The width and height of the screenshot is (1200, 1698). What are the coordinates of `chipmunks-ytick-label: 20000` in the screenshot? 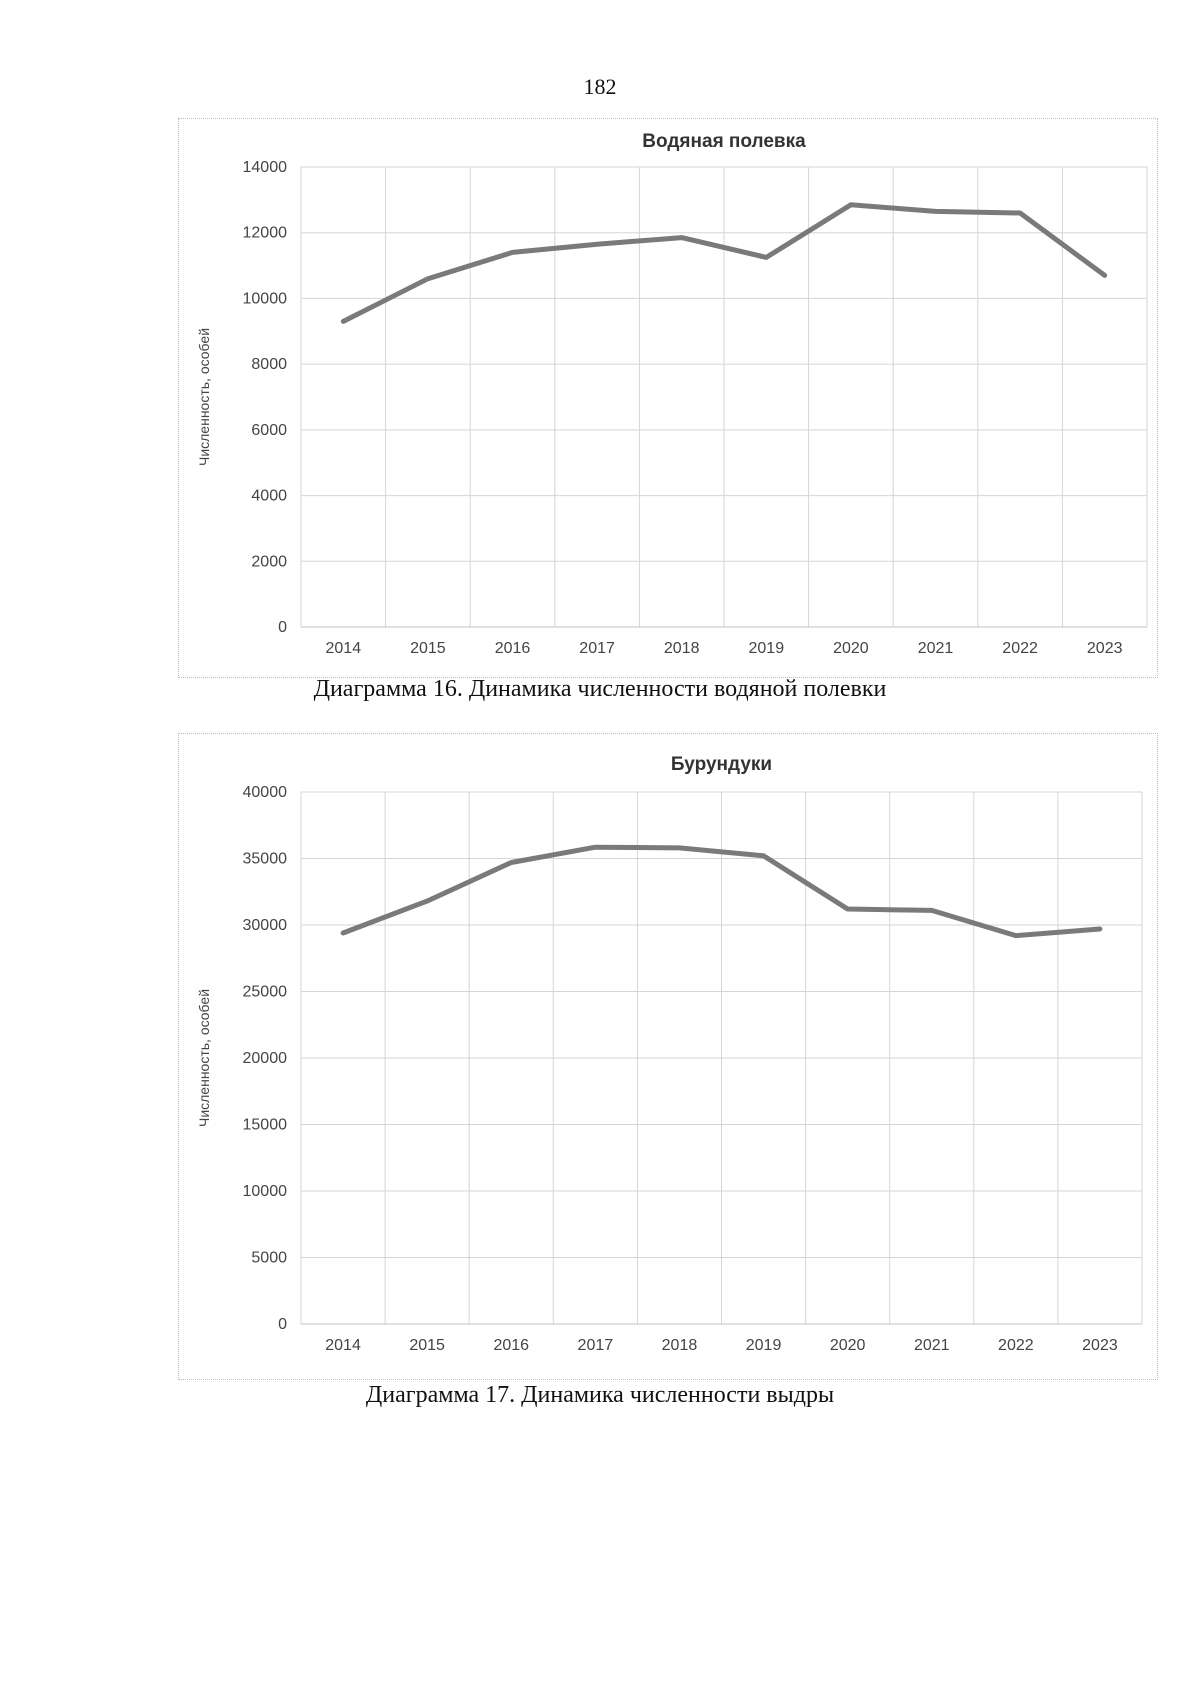 It's located at (265, 1058).